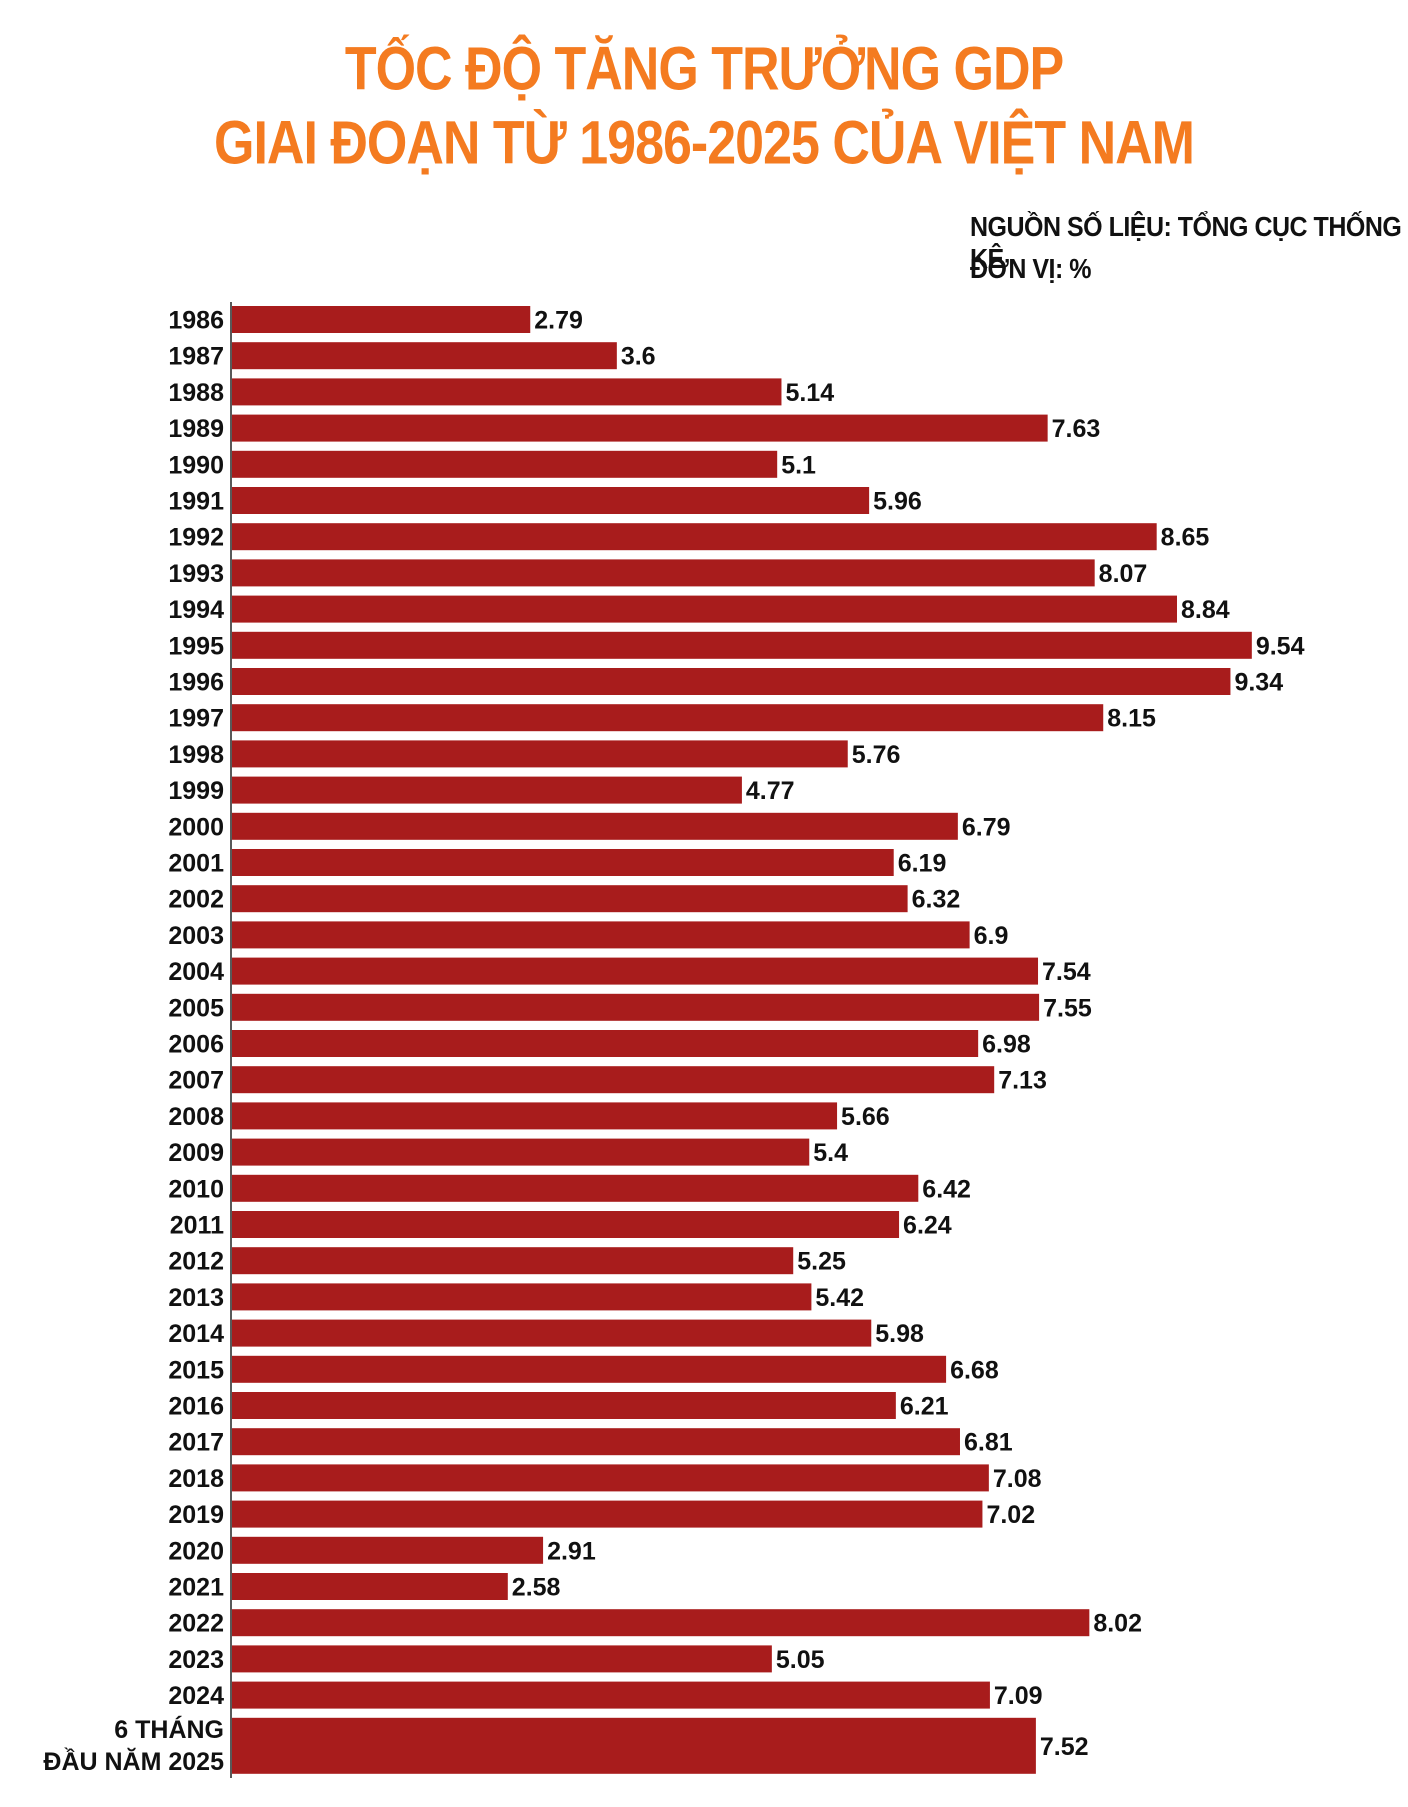 The width and height of the screenshot is (1408, 1807). I want to click on value-label: 8.07, so click(1123, 574).